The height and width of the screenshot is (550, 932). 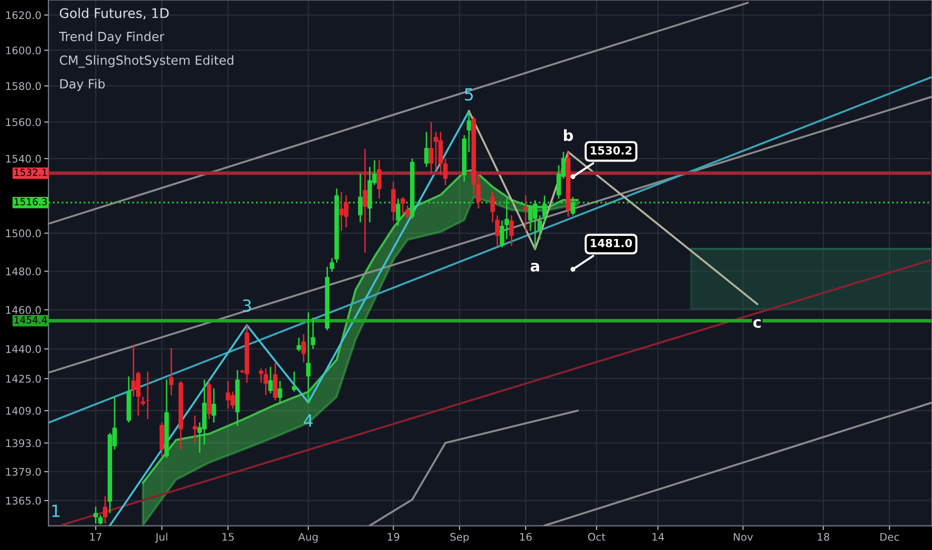 What do you see at coordinates (23, 500) in the screenshot?
I see `y-tick-label: 1365.0` at bounding box center [23, 500].